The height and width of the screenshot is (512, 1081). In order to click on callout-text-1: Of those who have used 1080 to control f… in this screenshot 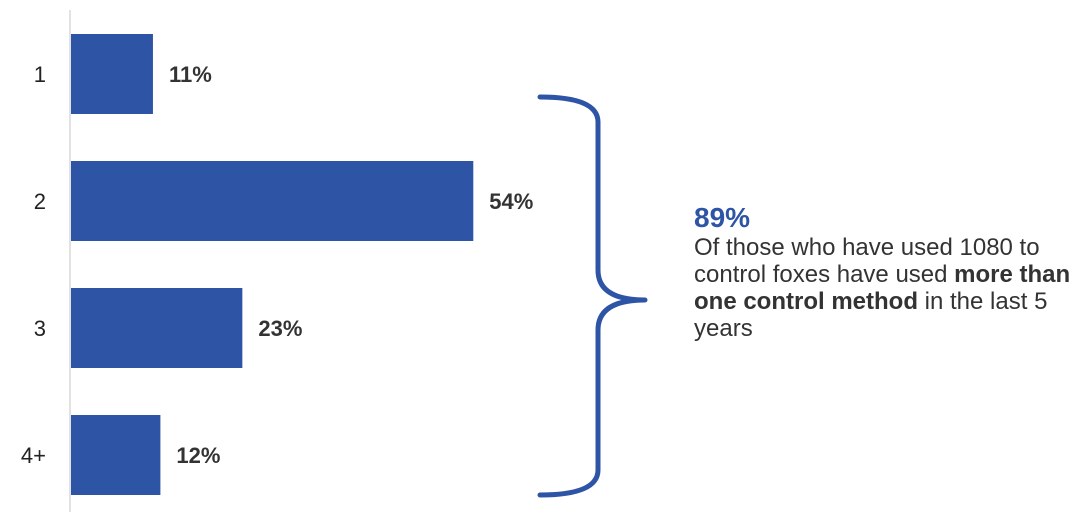, I will do `click(867, 261)`.